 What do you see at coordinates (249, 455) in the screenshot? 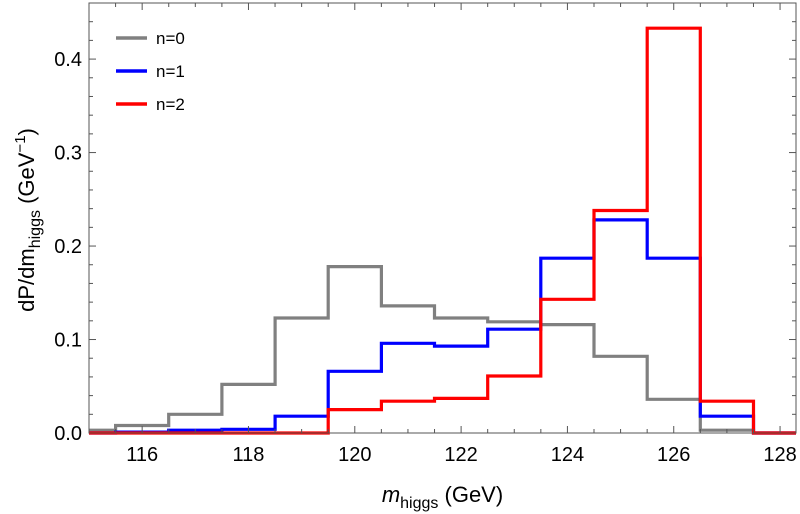
I see `x-tick-label: 118` at bounding box center [249, 455].